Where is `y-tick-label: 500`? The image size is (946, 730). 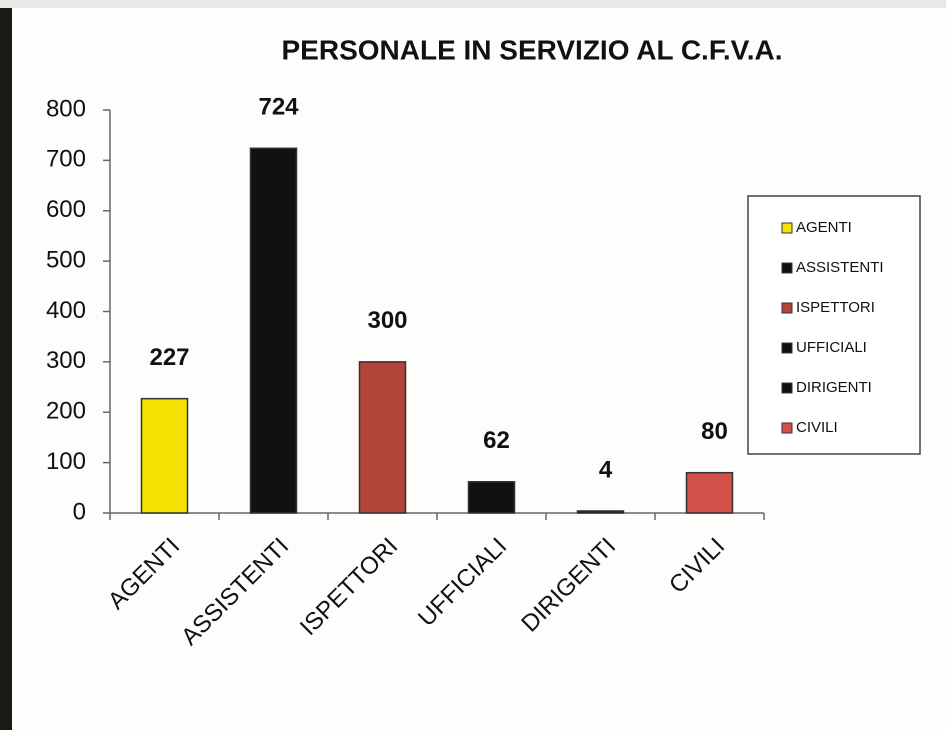
y-tick-label: 500 is located at coordinates (66, 259).